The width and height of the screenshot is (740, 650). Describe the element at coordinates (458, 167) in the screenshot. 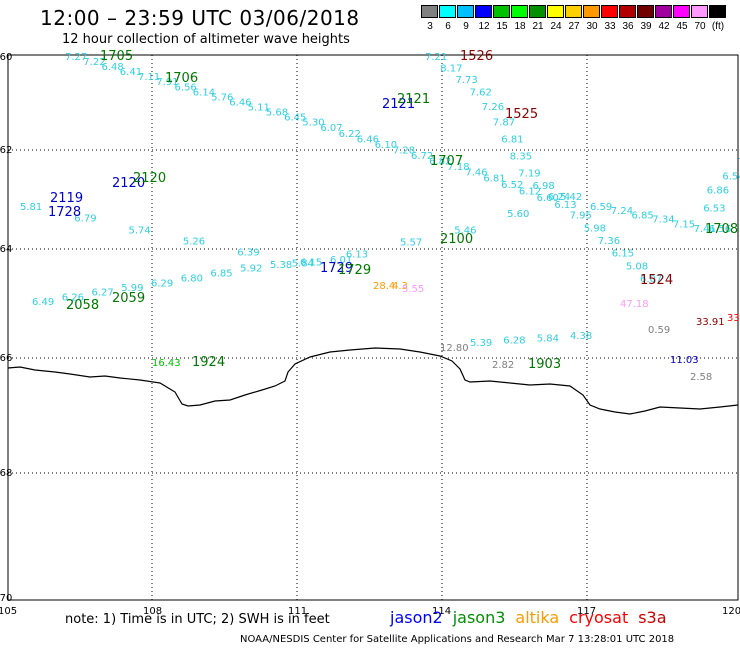

I see `track-value: 7.18` at that location.